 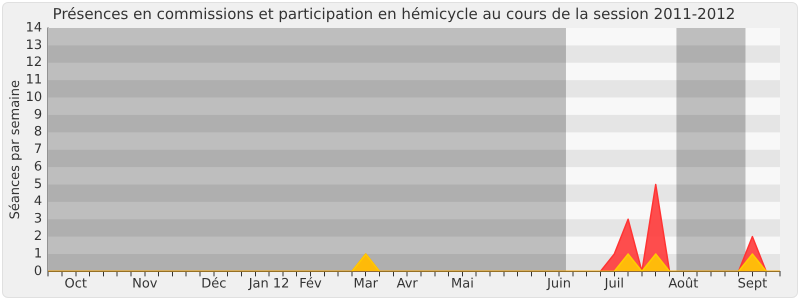 What do you see at coordinates (38, 184) in the screenshot?
I see `y-tick-label: 5` at bounding box center [38, 184].